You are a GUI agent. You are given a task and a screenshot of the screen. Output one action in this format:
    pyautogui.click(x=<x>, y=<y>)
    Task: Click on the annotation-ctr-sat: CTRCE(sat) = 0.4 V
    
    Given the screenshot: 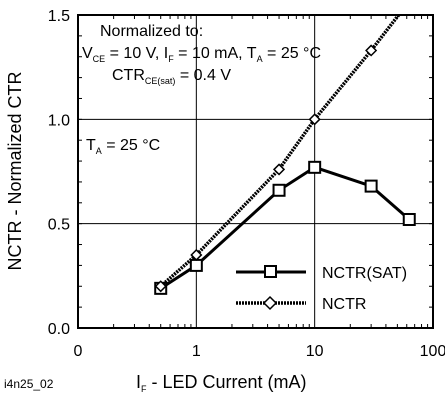 What is the action you would take?
    pyautogui.click(x=171, y=76)
    